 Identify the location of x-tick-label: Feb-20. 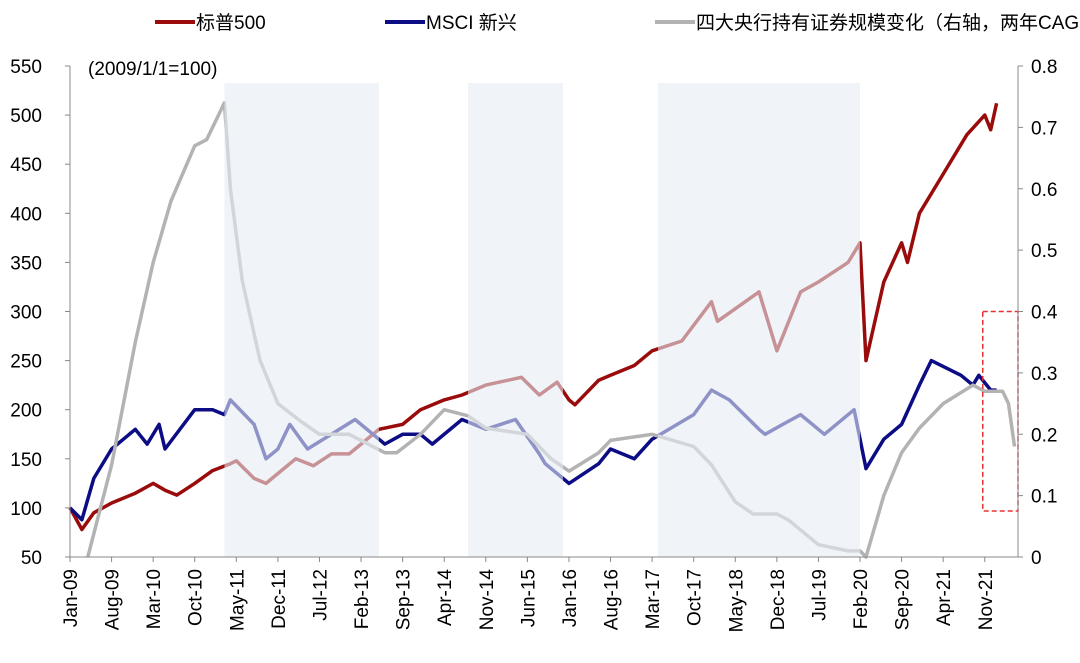
(861, 599).